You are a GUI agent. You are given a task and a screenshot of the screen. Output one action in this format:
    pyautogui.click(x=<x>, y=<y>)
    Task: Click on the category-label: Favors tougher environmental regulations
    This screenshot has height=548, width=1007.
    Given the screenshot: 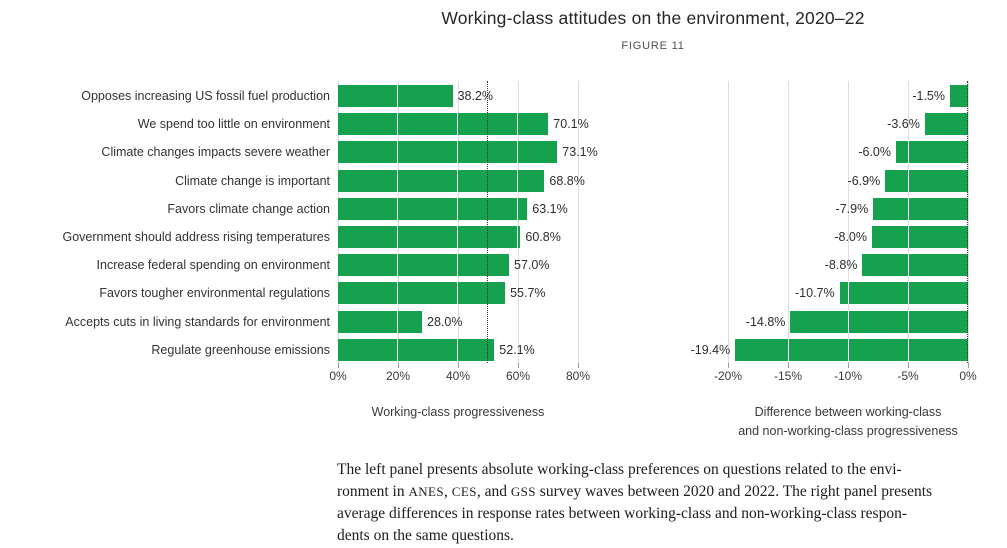 What is the action you would take?
    pyautogui.click(x=214, y=293)
    